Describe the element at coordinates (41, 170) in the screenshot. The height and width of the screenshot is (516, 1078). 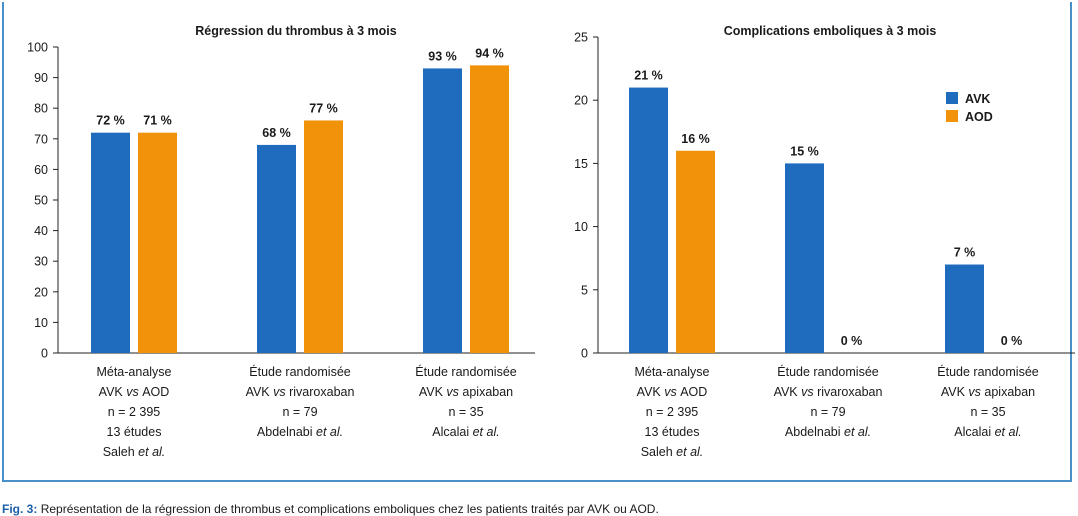
I see `y-tick-label: 60` at that location.